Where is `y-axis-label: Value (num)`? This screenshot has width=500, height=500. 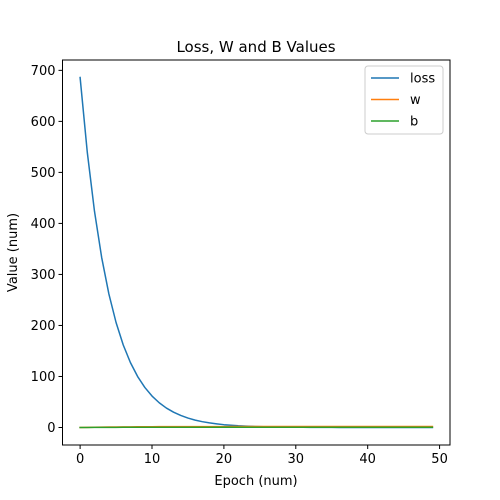 y-axis-label: Value (num) is located at coordinates (13, 252).